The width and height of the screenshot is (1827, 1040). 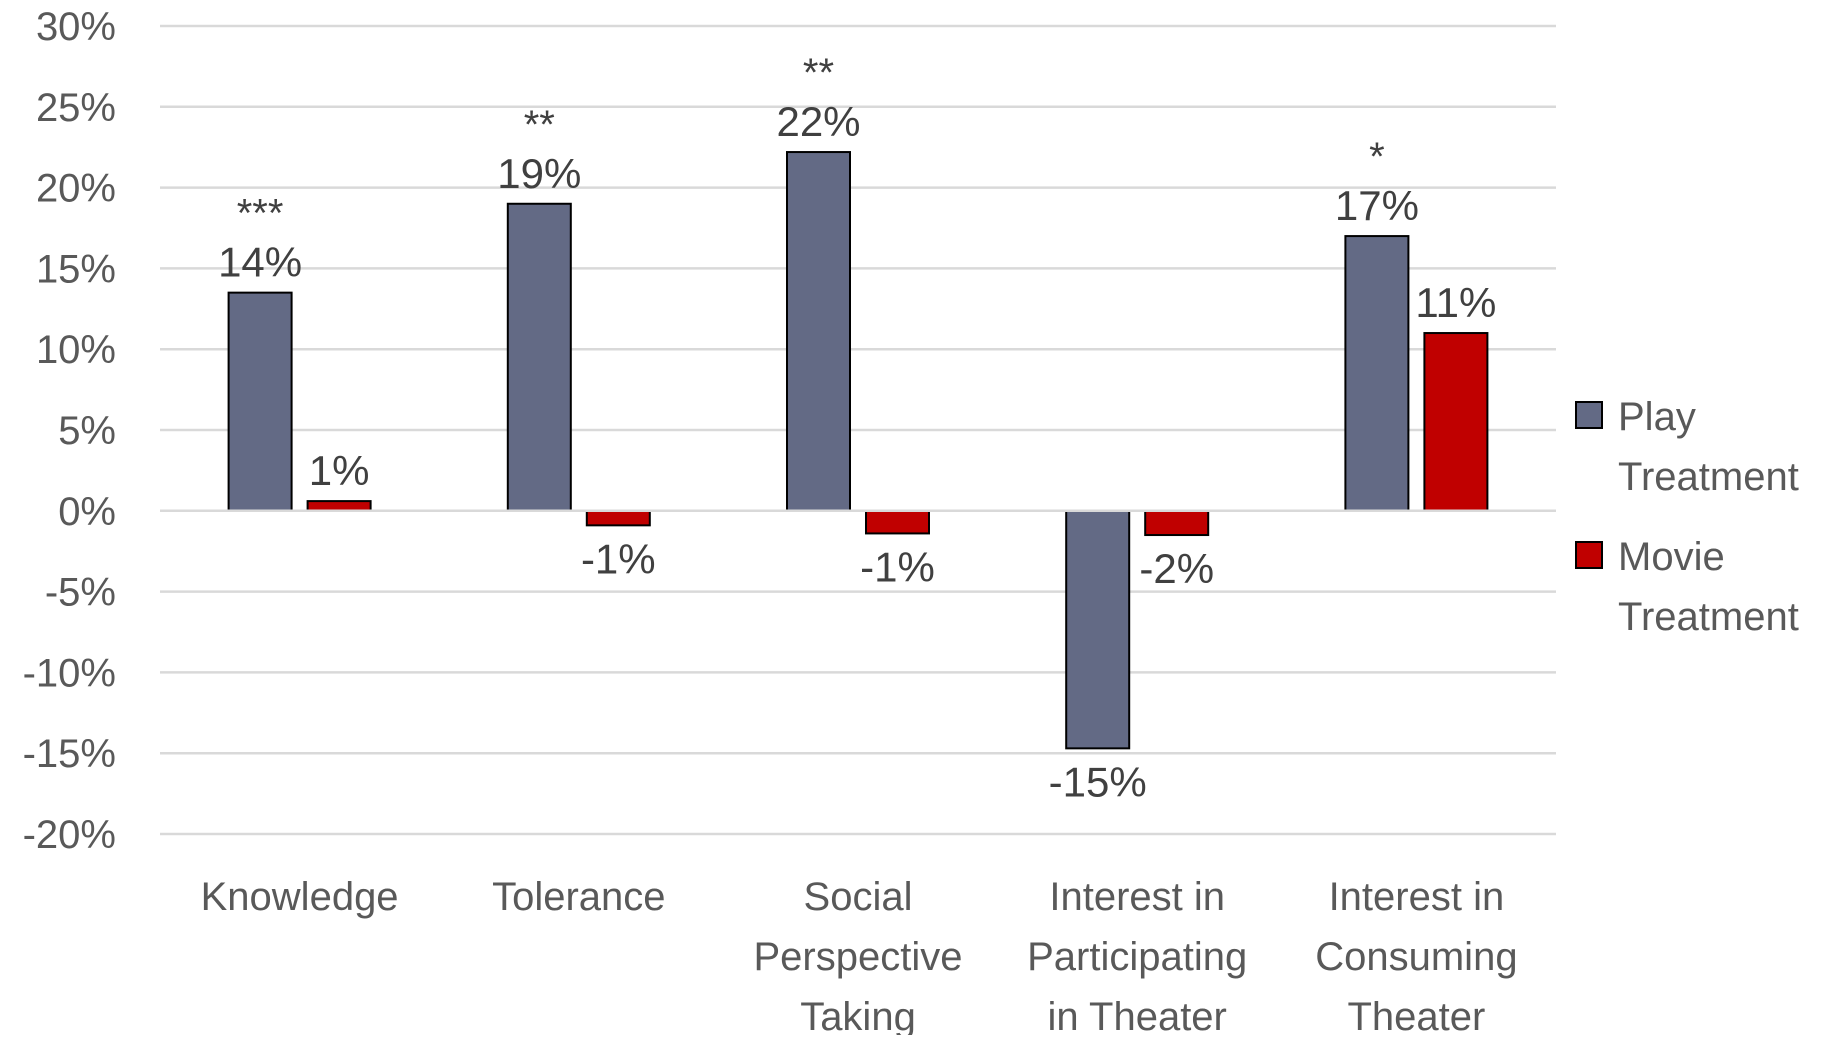 What do you see at coordinates (76, 189) in the screenshot?
I see `y-tick-label: 20%` at bounding box center [76, 189].